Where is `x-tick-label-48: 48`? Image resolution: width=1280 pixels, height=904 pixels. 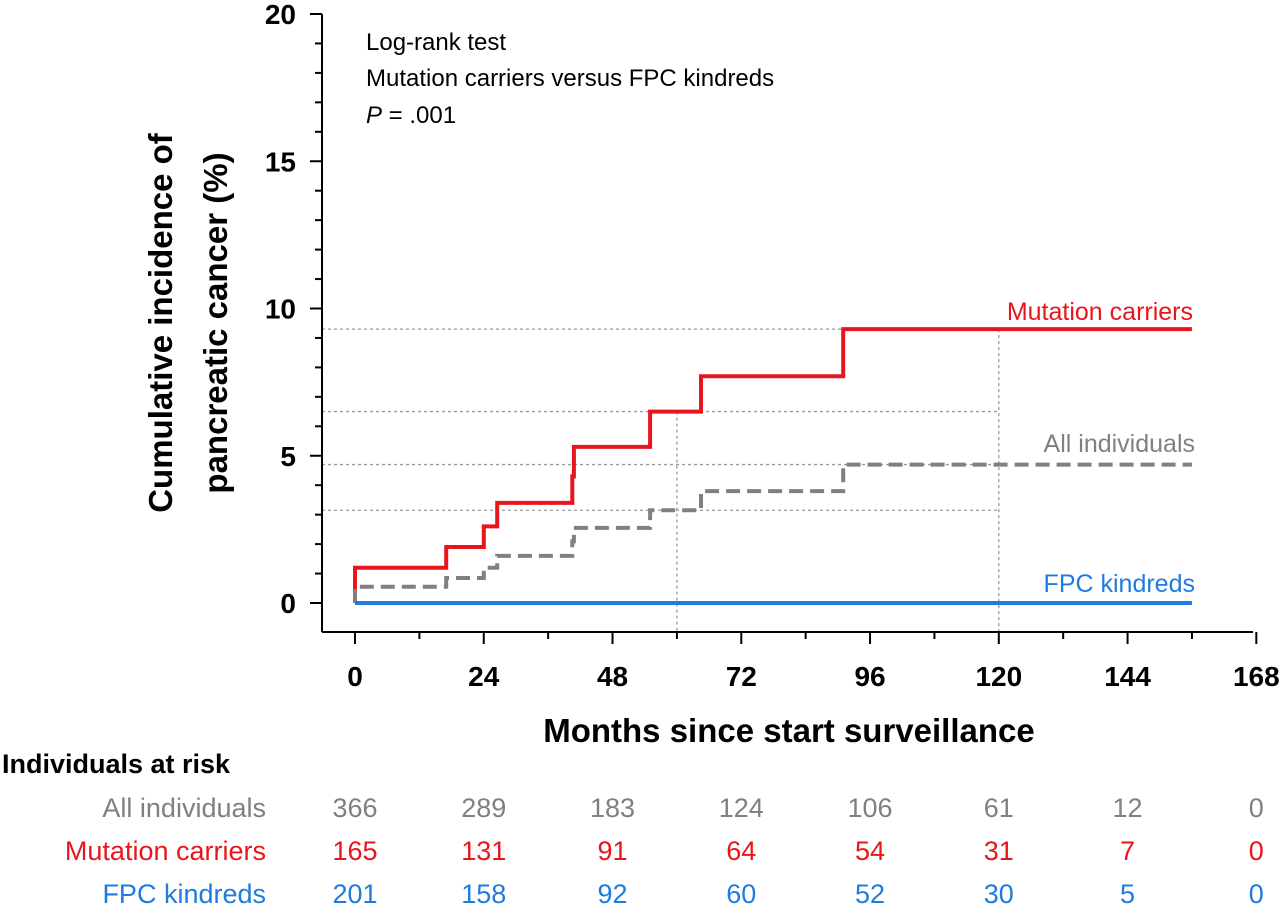 x-tick-label-48: 48 is located at coordinates (612, 676).